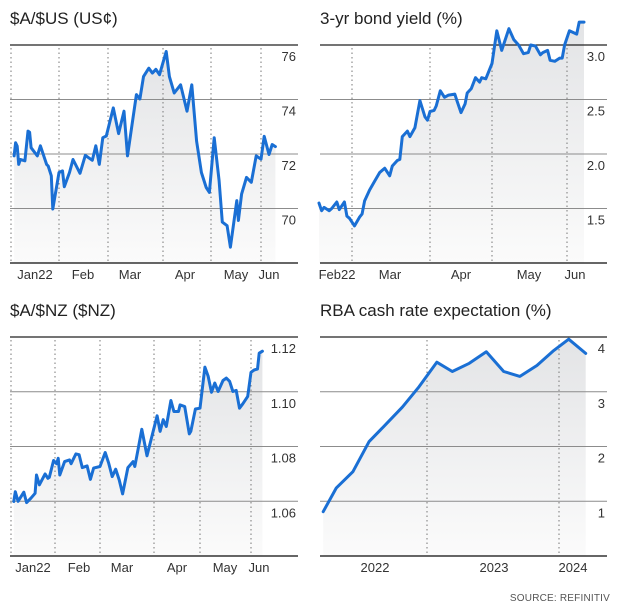 The height and width of the screenshot is (609, 620). What do you see at coordinates (337, 274) in the screenshot?
I see `x-tick-label: Feb22` at bounding box center [337, 274].